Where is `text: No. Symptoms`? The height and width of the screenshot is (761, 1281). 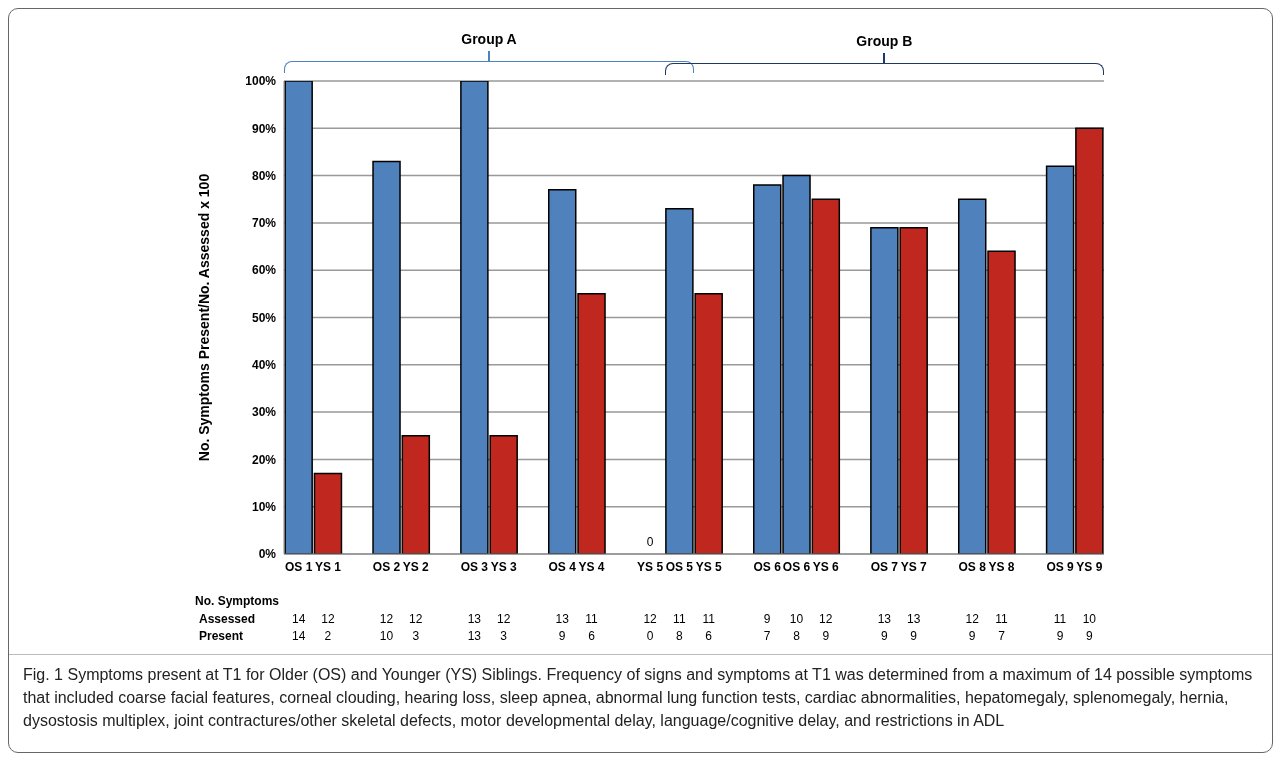 text: No. Symptoms is located at coordinates (237, 601).